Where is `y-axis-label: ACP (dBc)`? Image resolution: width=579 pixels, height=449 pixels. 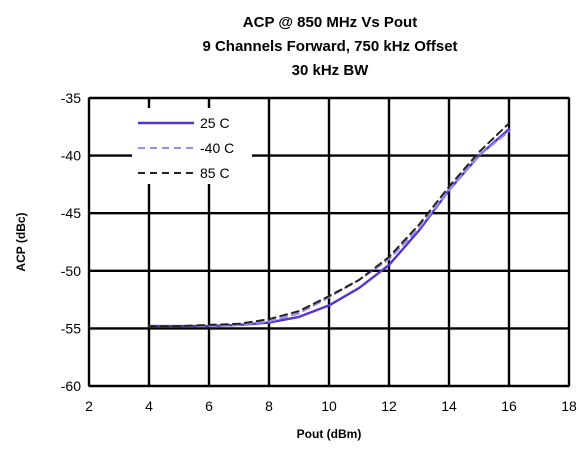 y-axis-label: ACP (dBc) is located at coordinates (21, 241).